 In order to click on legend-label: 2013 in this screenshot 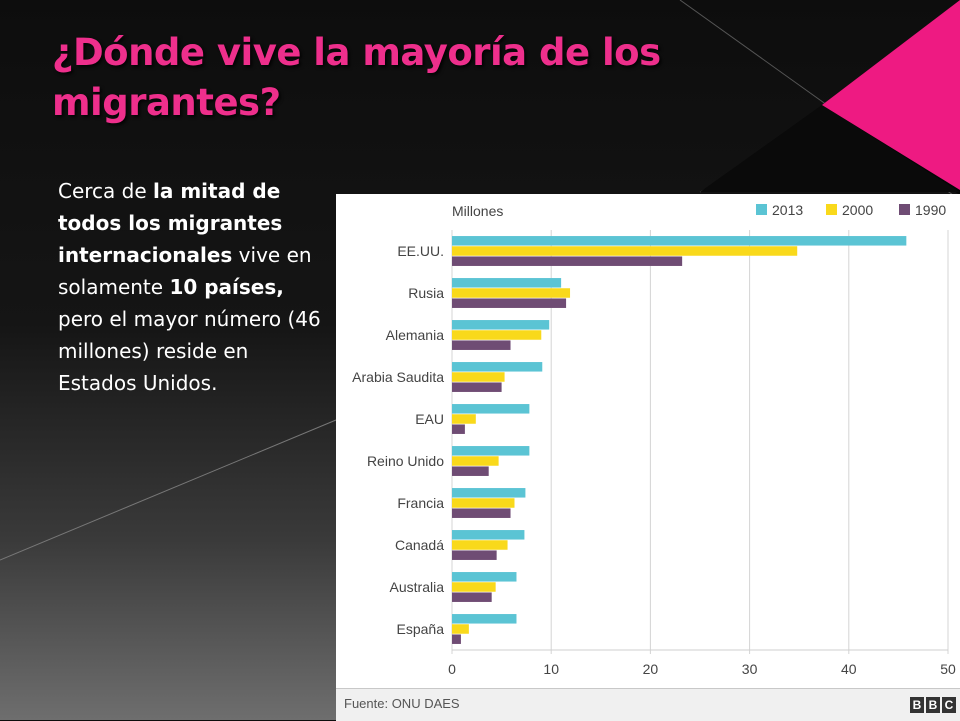, I will do `click(787, 210)`.